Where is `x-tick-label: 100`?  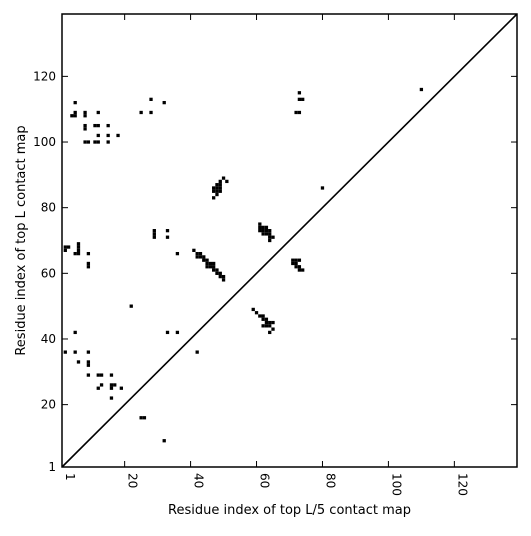 x-tick-label: 100 is located at coordinates (396, 484).